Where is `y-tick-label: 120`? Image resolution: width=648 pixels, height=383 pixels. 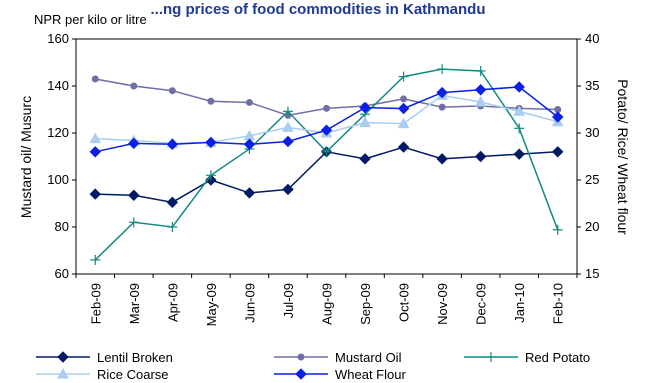
y-tick-label: 120 is located at coordinates (58, 132).